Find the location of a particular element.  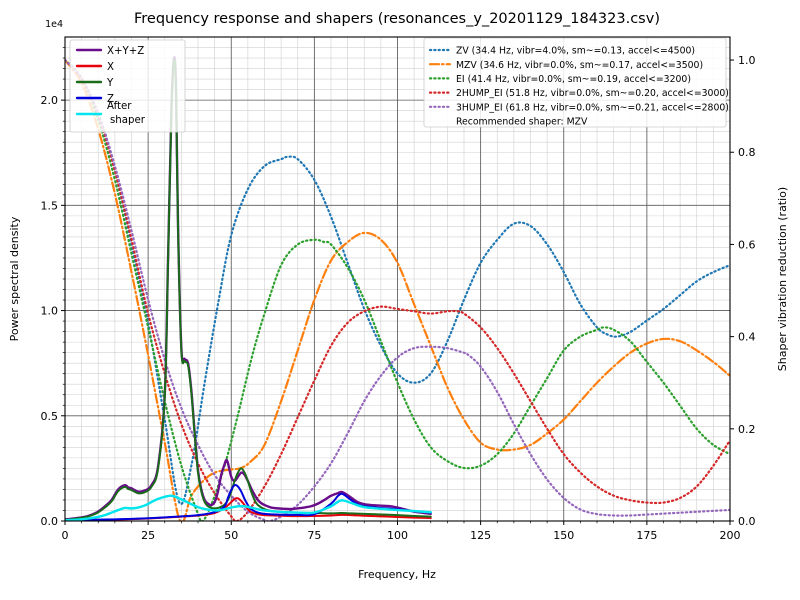

legend-psd-label-x-y-z: X+Y+Z is located at coordinates (125, 51).